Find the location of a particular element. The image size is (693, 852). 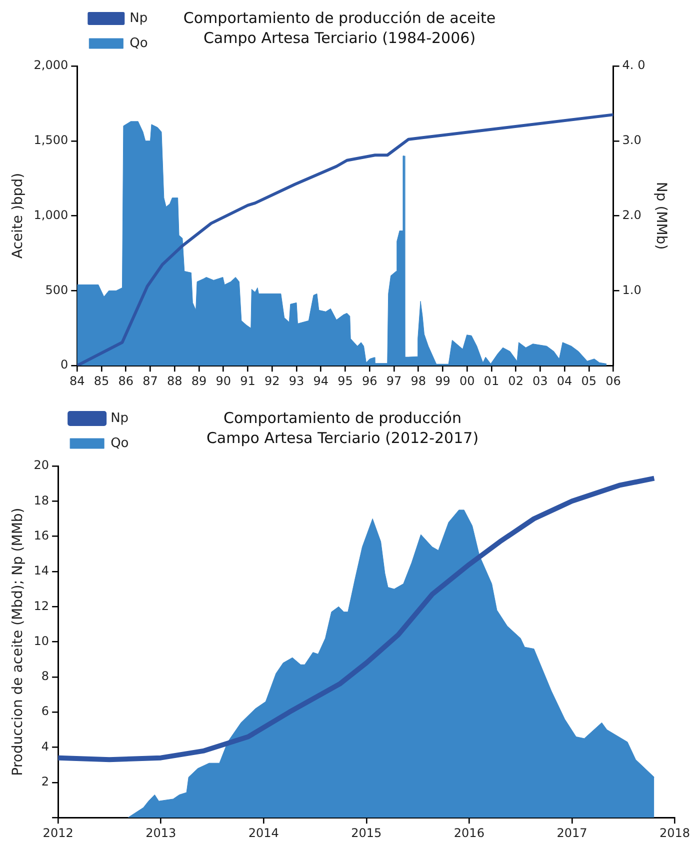

x-tick-label: 2015 is located at coordinates (366, 833).